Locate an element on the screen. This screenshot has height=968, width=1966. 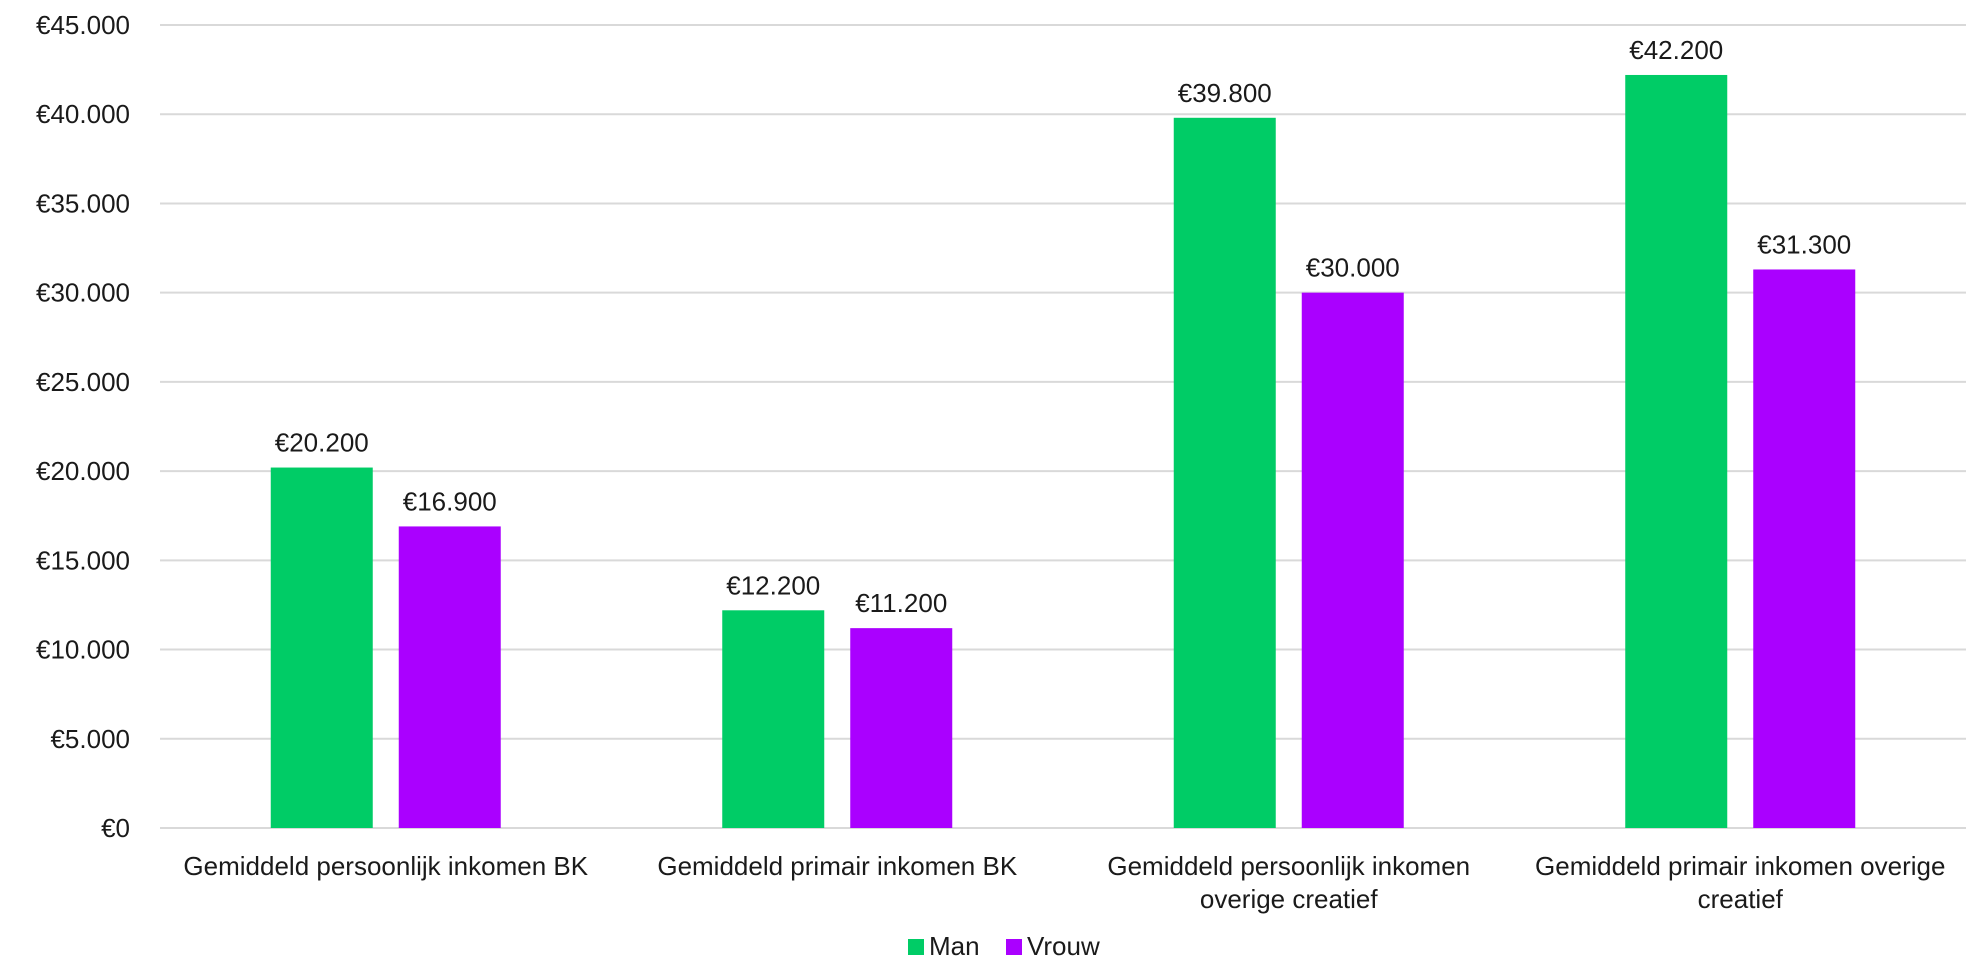
y-tick-label: €15.000 is located at coordinates (83, 560).